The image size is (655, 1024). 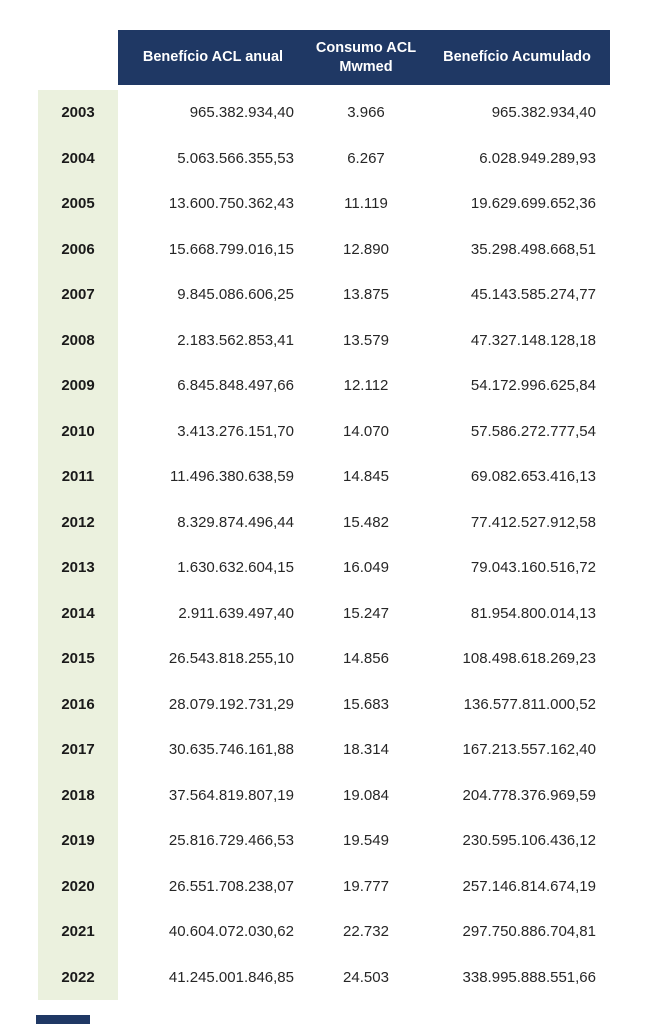 I want to click on beneficio-acumulado-cell: 79.043.160.516,72, so click(x=533, y=568).